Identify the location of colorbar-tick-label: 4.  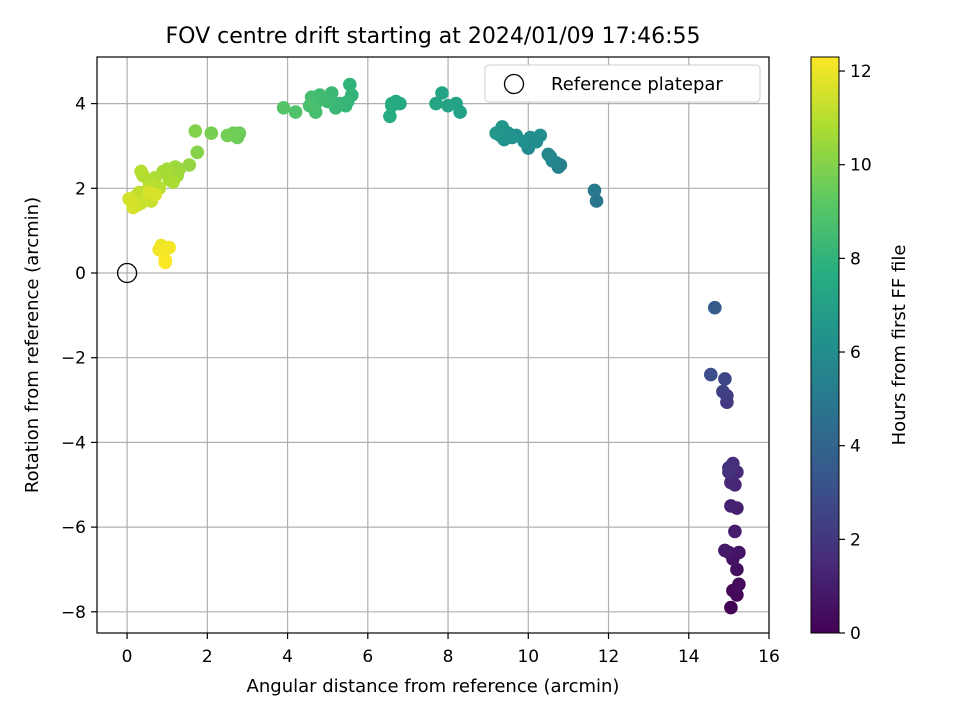
(855, 447).